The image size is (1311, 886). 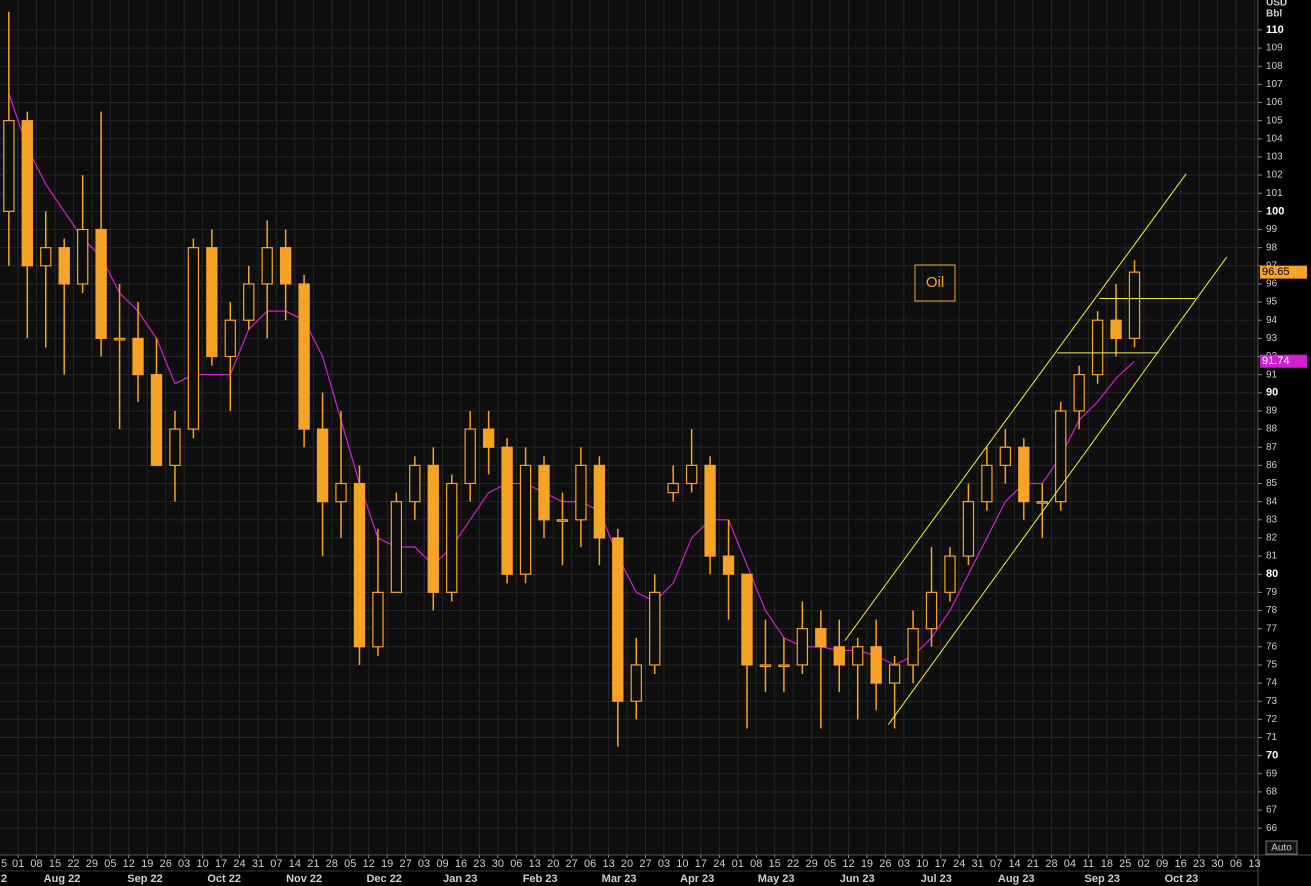 I want to click on y-tick-label: 73, so click(x=1272, y=701).